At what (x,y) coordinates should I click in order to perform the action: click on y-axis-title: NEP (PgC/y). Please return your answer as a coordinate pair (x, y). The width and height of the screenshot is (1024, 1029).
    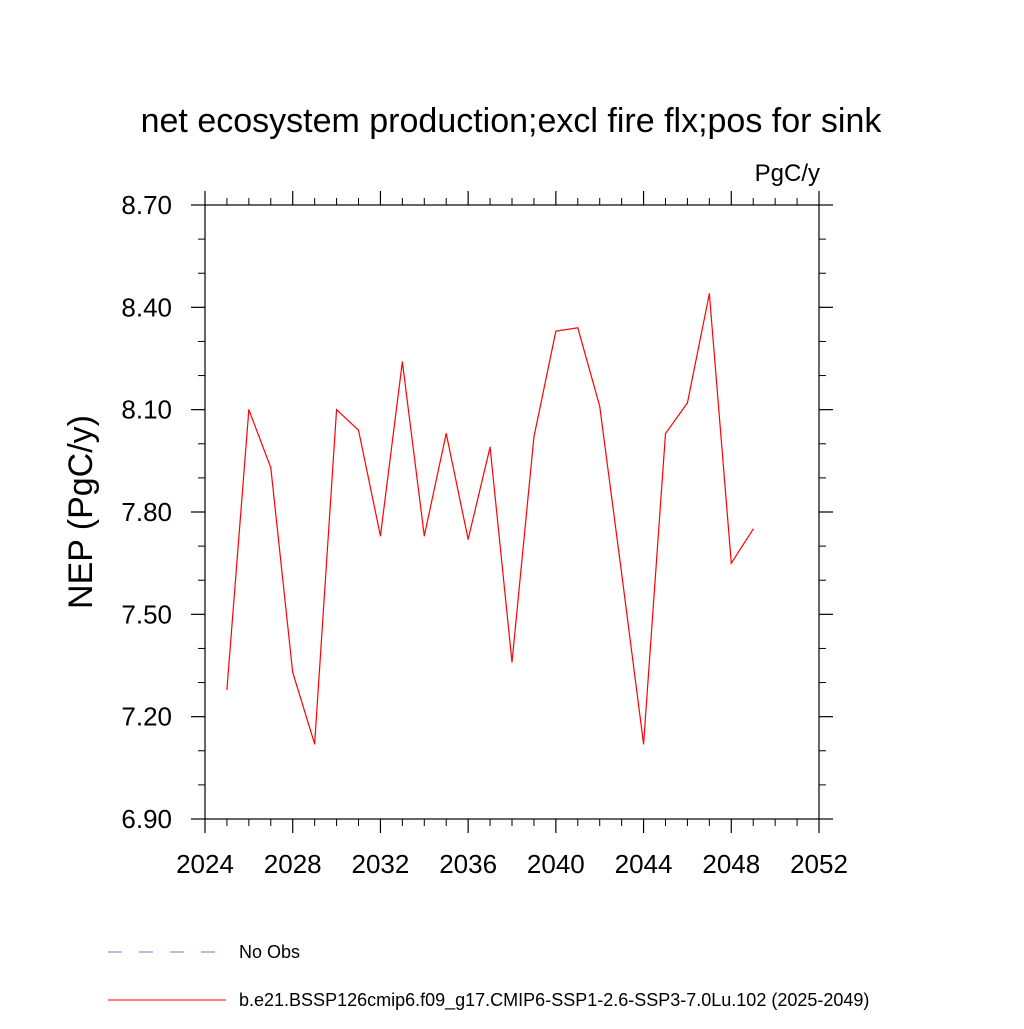
    Looking at the image, I should click on (81, 512).